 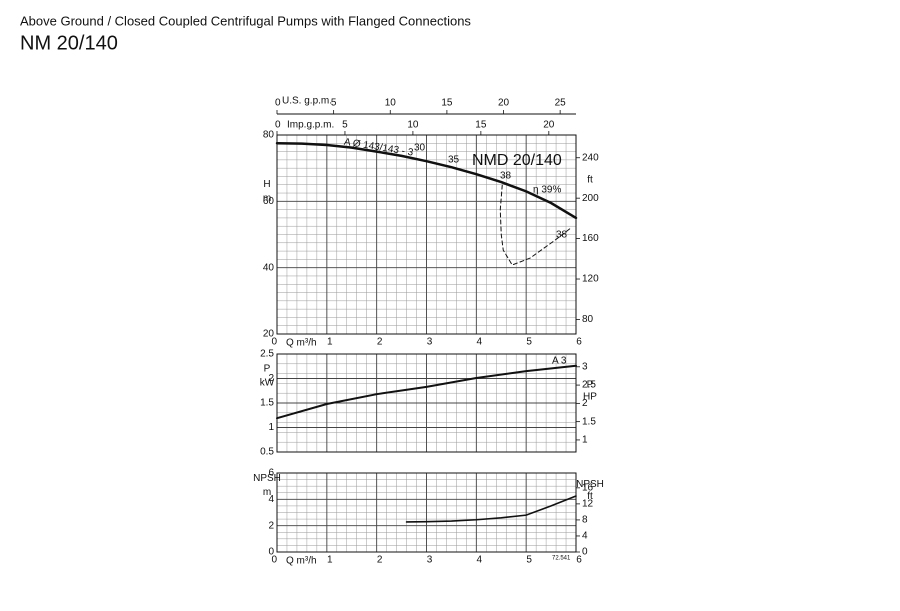 I want to click on y2-axis-label: HP, so click(x=590, y=397).